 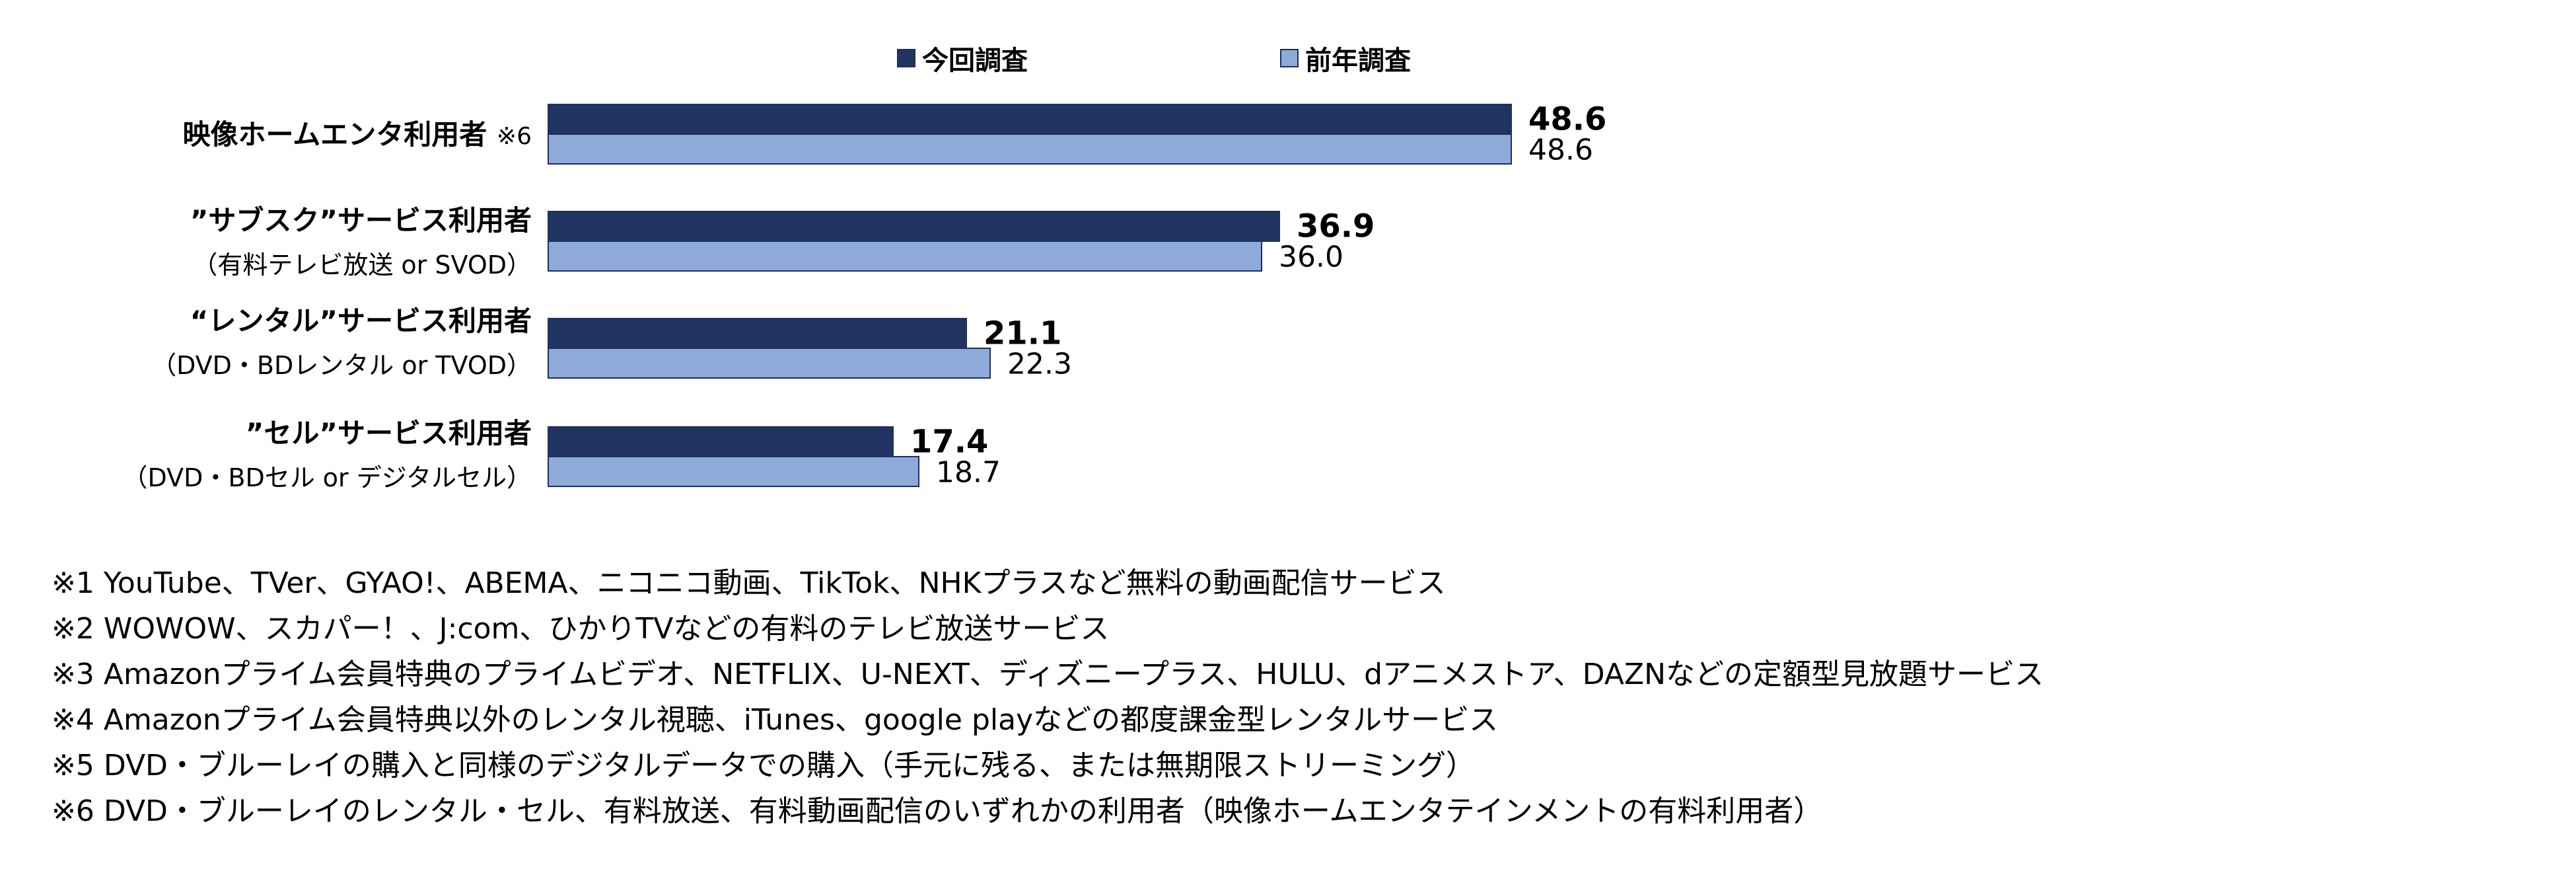 What do you see at coordinates (361, 321) in the screenshot?
I see `category-name-2: “レンタル”サービス利用者` at bounding box center [361, 321].